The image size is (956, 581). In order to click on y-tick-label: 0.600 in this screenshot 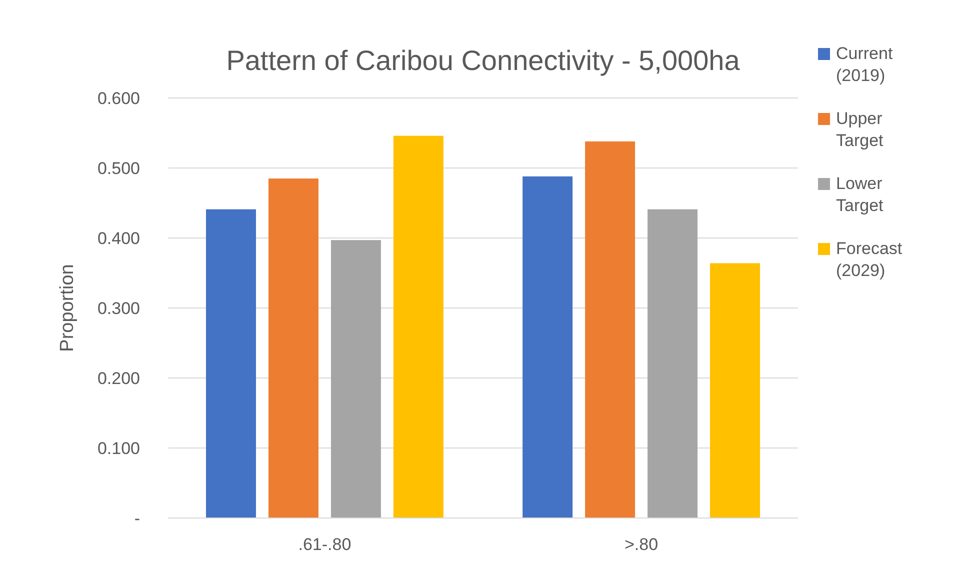, I will do `click(118, 98)`.